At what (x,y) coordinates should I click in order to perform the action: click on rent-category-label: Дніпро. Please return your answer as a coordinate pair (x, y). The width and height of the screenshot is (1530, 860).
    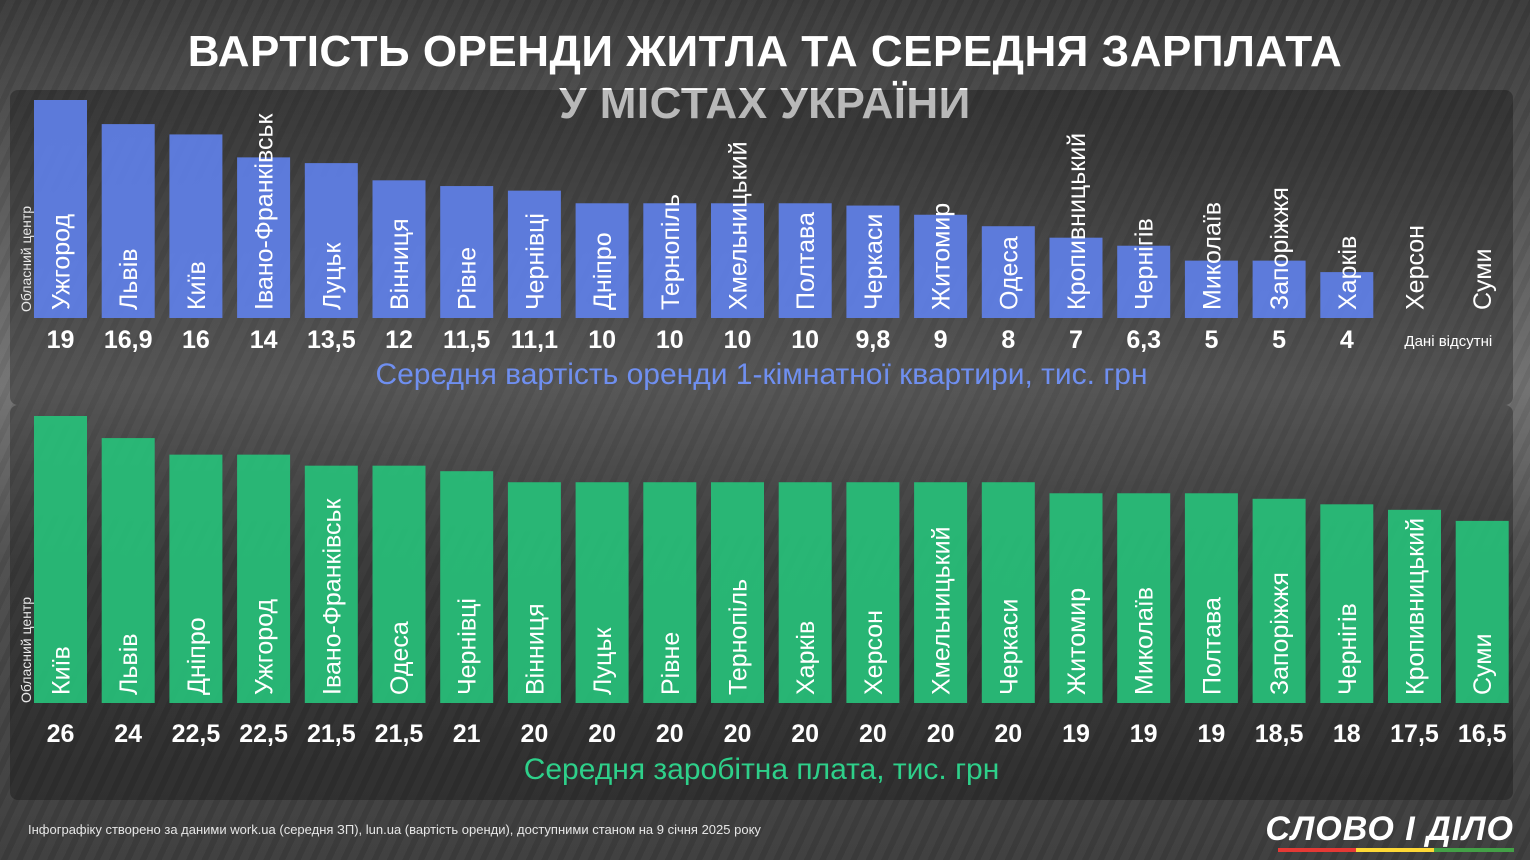
    Looking at the image, I should click on (603, 271).